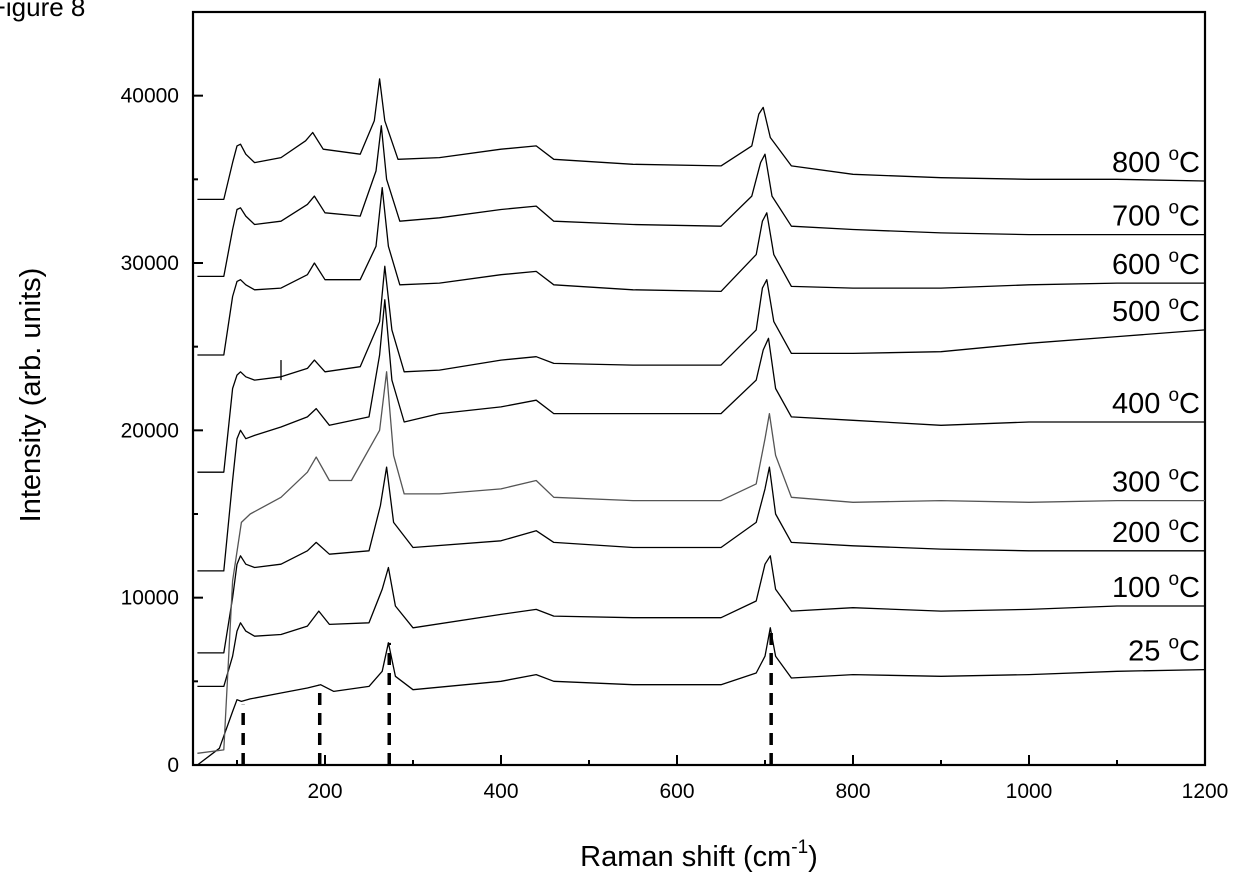  I want to click on x-tick-label-400: 400, so click(500, 791).